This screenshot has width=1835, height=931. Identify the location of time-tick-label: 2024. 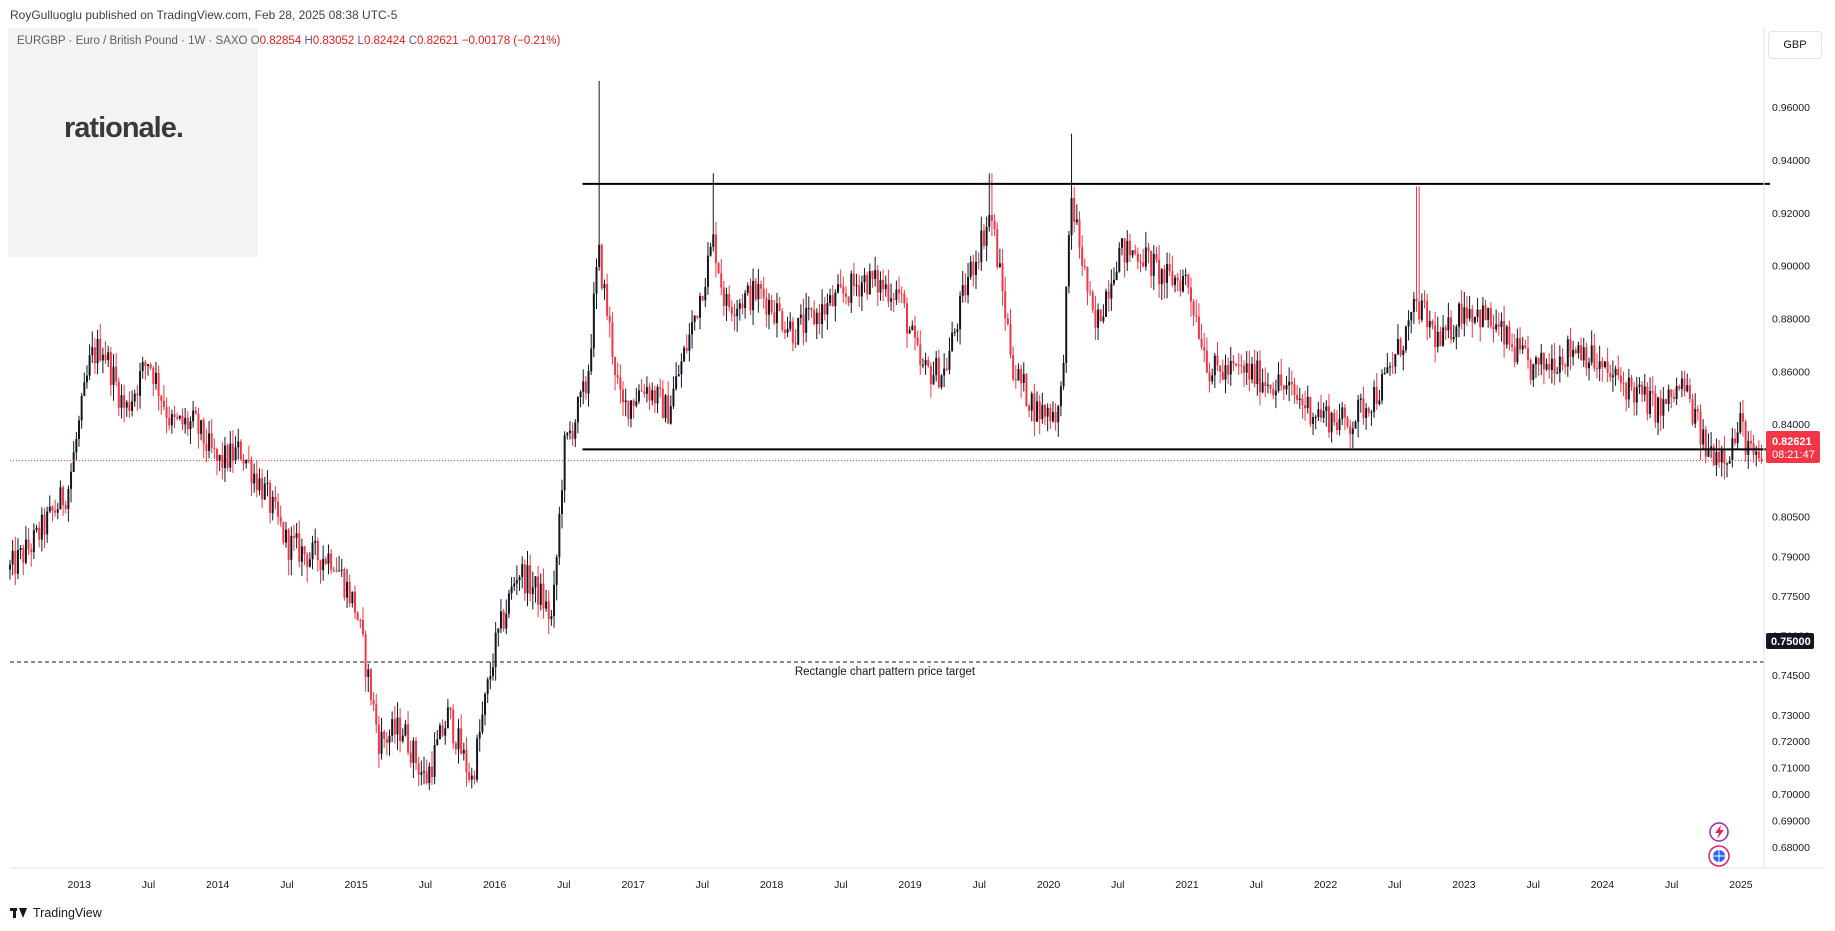
(1603, 885).